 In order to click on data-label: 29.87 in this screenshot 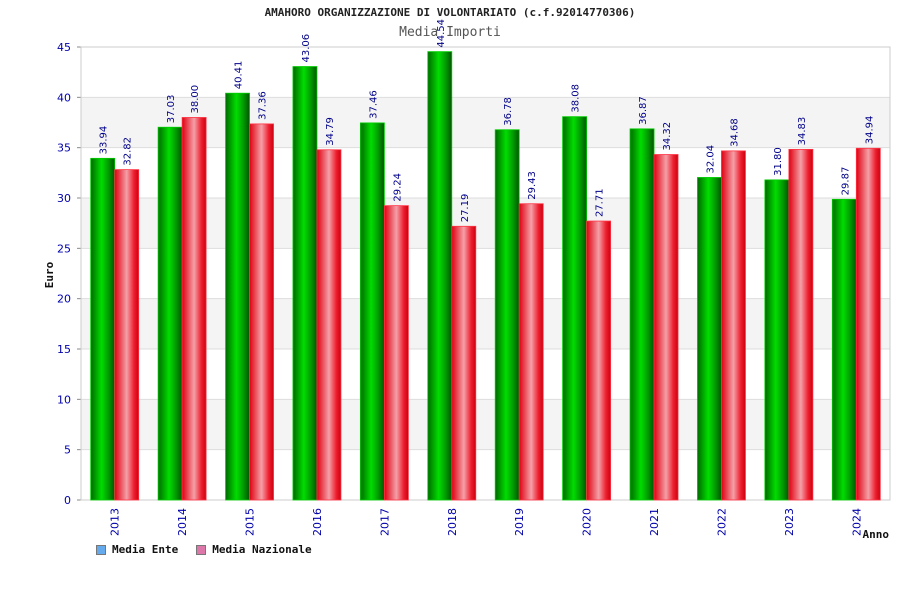, I will do `click(845, 181)`.